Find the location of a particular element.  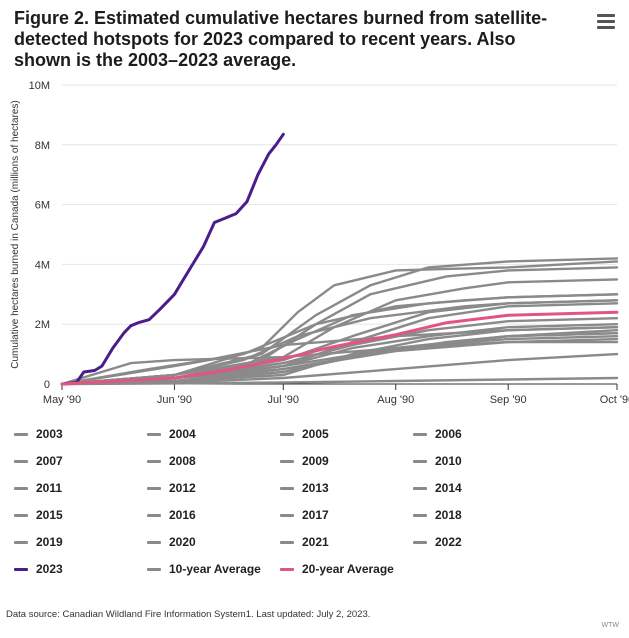

legend-item-2008: 2008 is located at coordinates (171, 461).